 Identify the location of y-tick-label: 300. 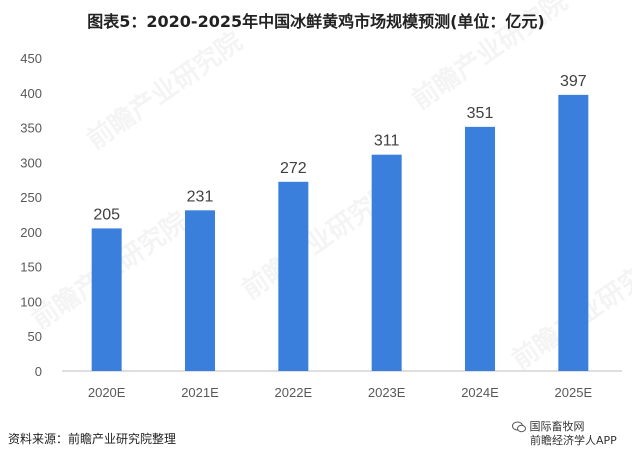
(31, 162).